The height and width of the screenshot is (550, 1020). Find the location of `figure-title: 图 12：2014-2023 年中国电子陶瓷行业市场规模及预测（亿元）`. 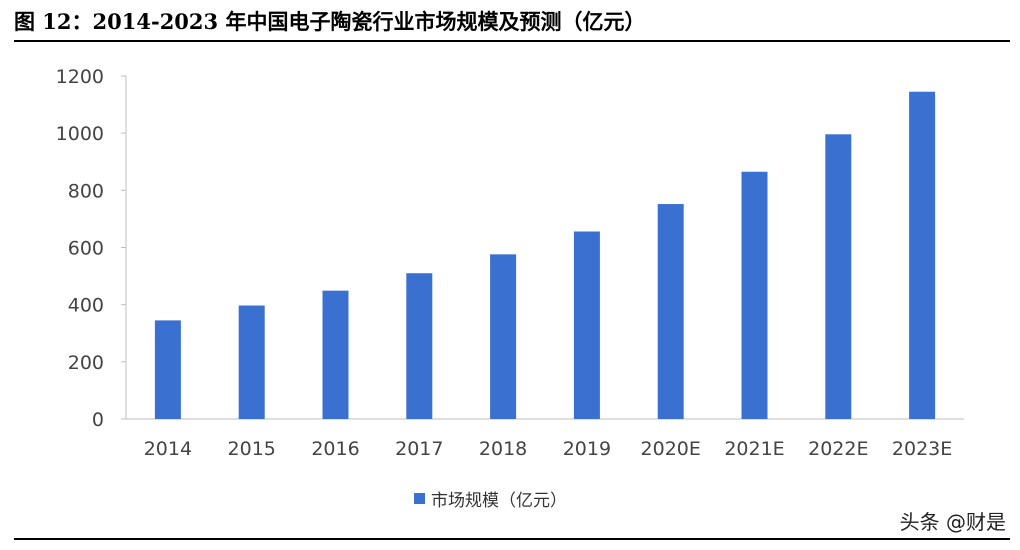

figure-title: 图 12：2014-2023 年中国电子陶瓷行业市场规模及预测（亿元） is located at coordinates (330, 21).